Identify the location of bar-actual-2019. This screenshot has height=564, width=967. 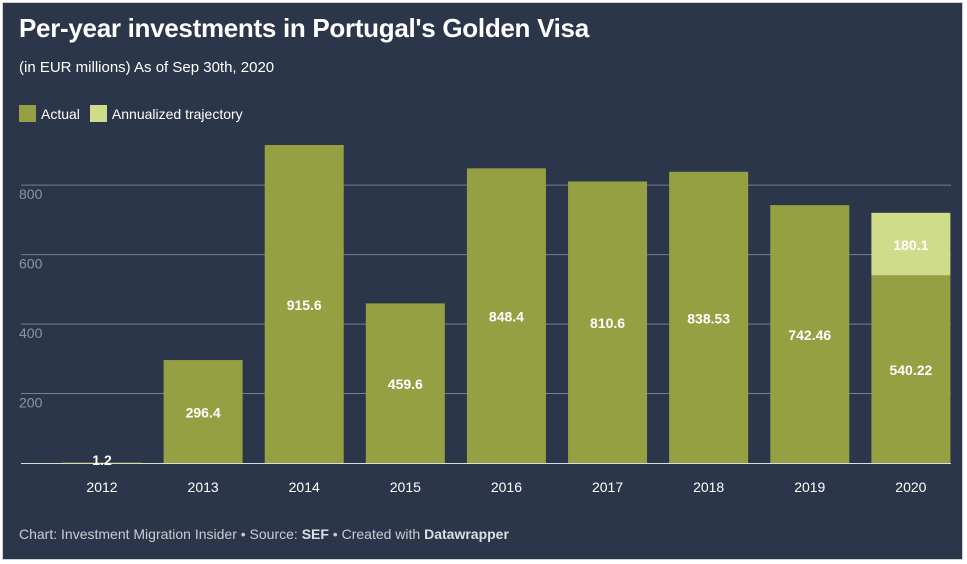
(810, 334).